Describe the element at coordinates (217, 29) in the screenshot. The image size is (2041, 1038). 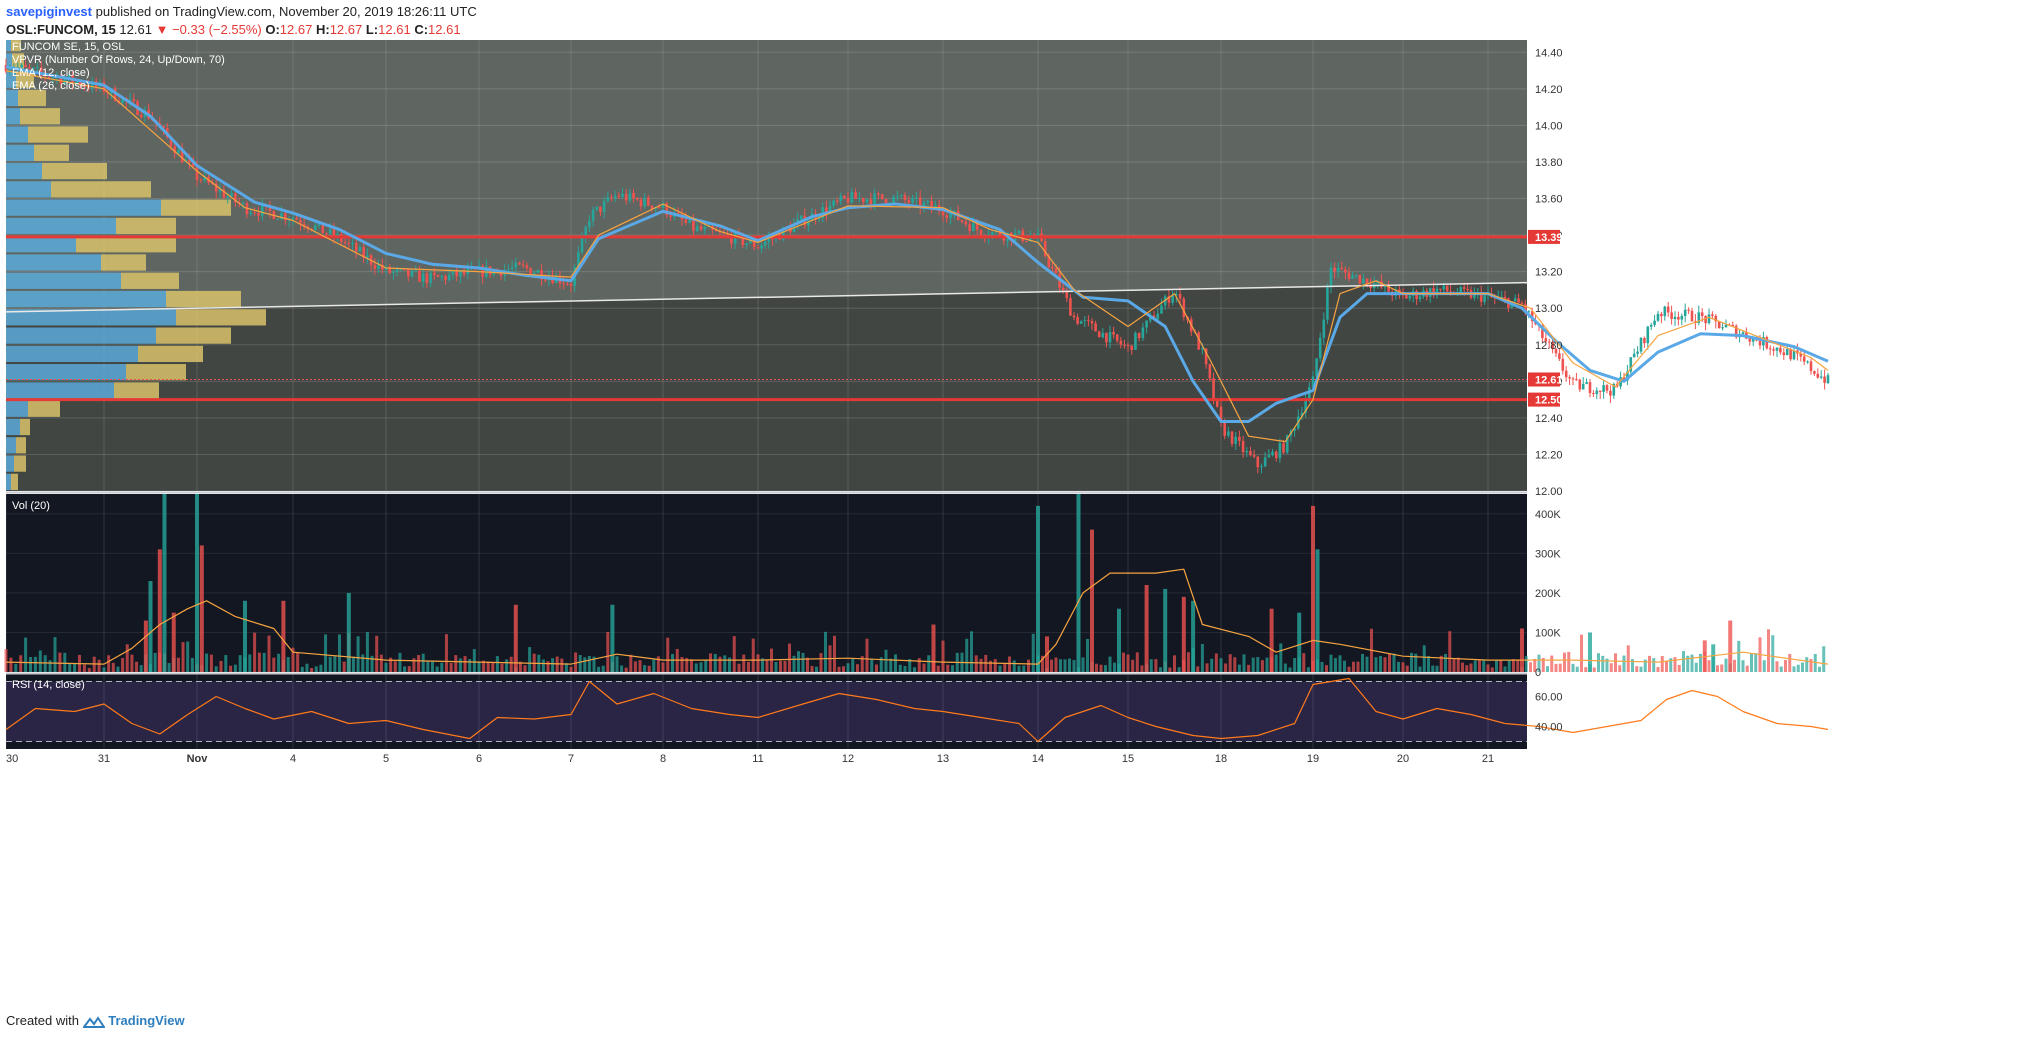
I see `change-value: −0.33 (−2.55%)` at that location.